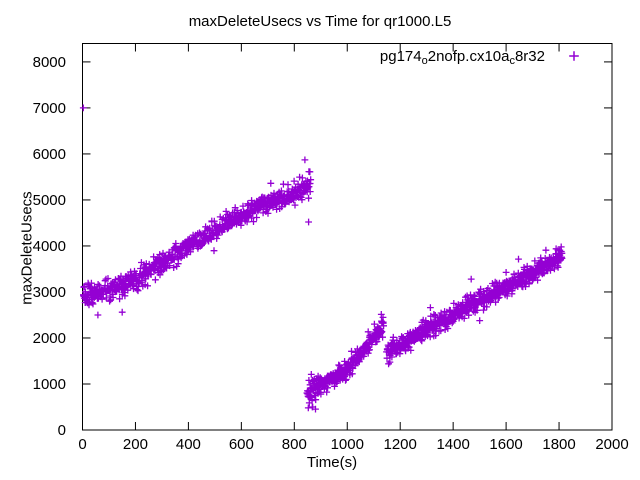 The width and height of the screenshot is (640, 480). I want to click on x-tick-label: 1800, so click(558, 444).